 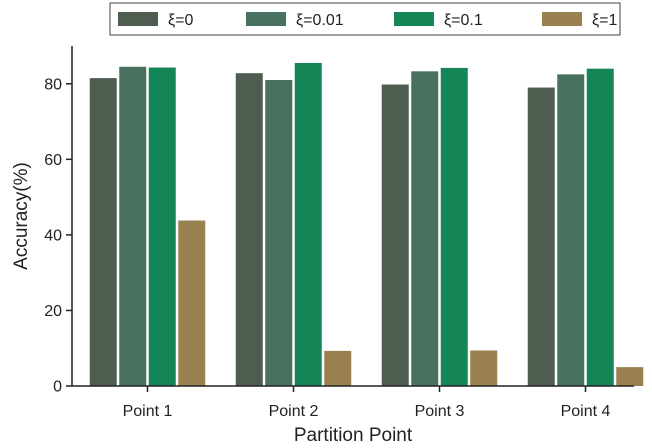 What do you see at coordinates (53, 311) in the screenshot?
I see `y-tick-label: 20` at bounding box center [53, 311].